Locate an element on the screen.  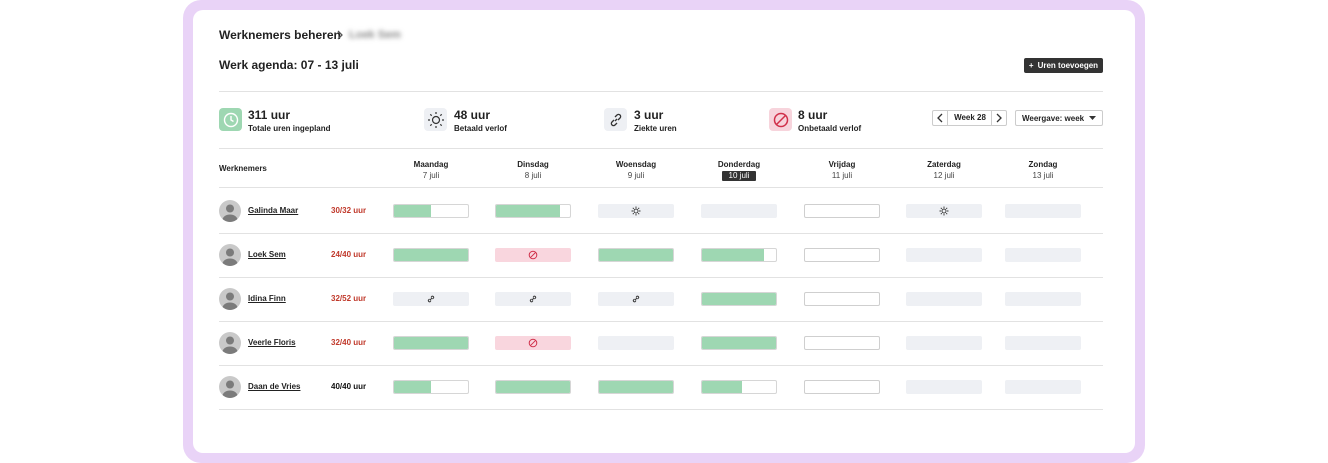
breadcrumb-parent: Werknemers beheren is located at coordinates (280, 35).